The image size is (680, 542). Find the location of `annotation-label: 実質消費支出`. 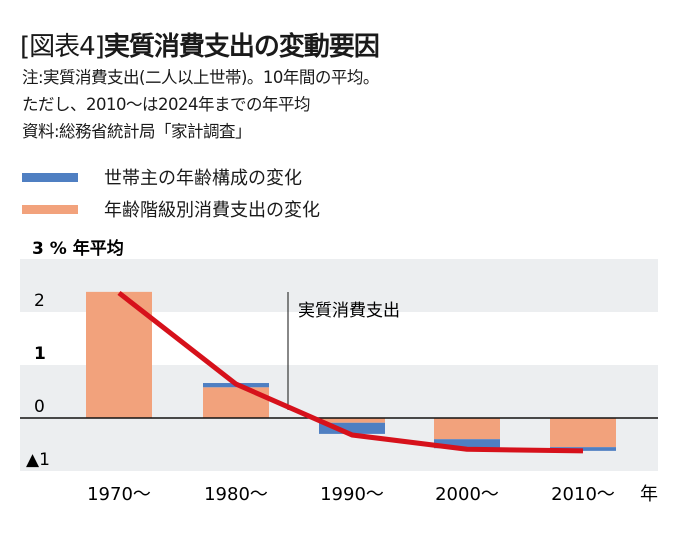

annotation-label: 実質消費支出 is located at coordinates (349, 311).